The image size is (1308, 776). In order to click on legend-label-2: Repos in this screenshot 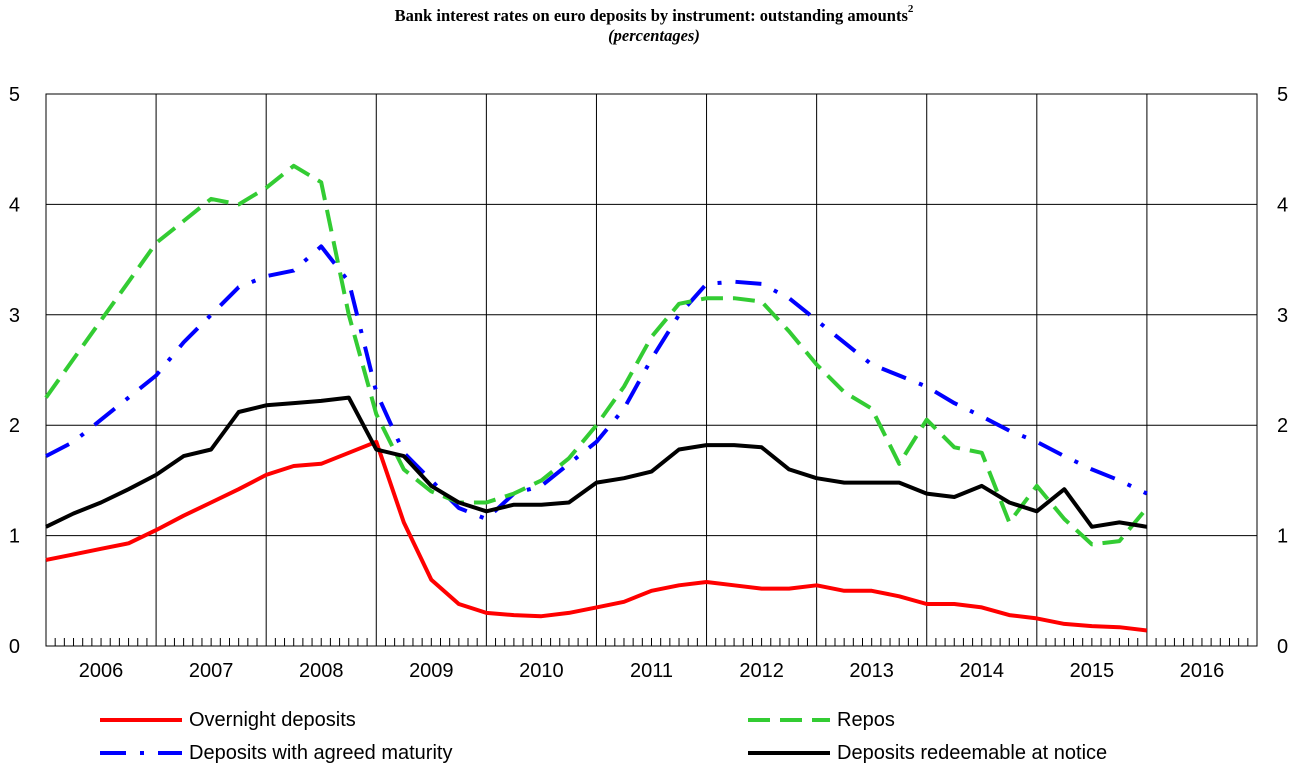, I will do `click(866, 720)`.